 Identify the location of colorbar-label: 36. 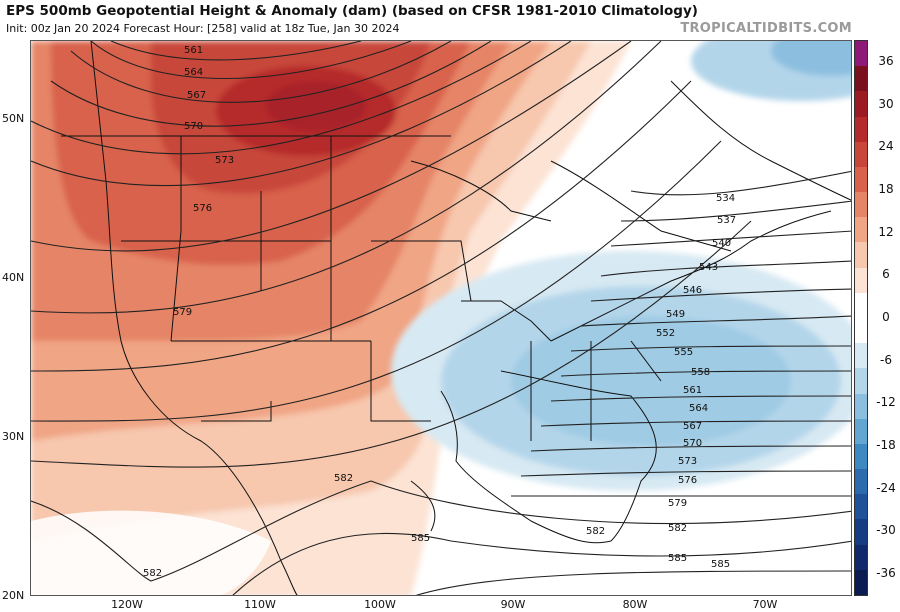
(886, 61).